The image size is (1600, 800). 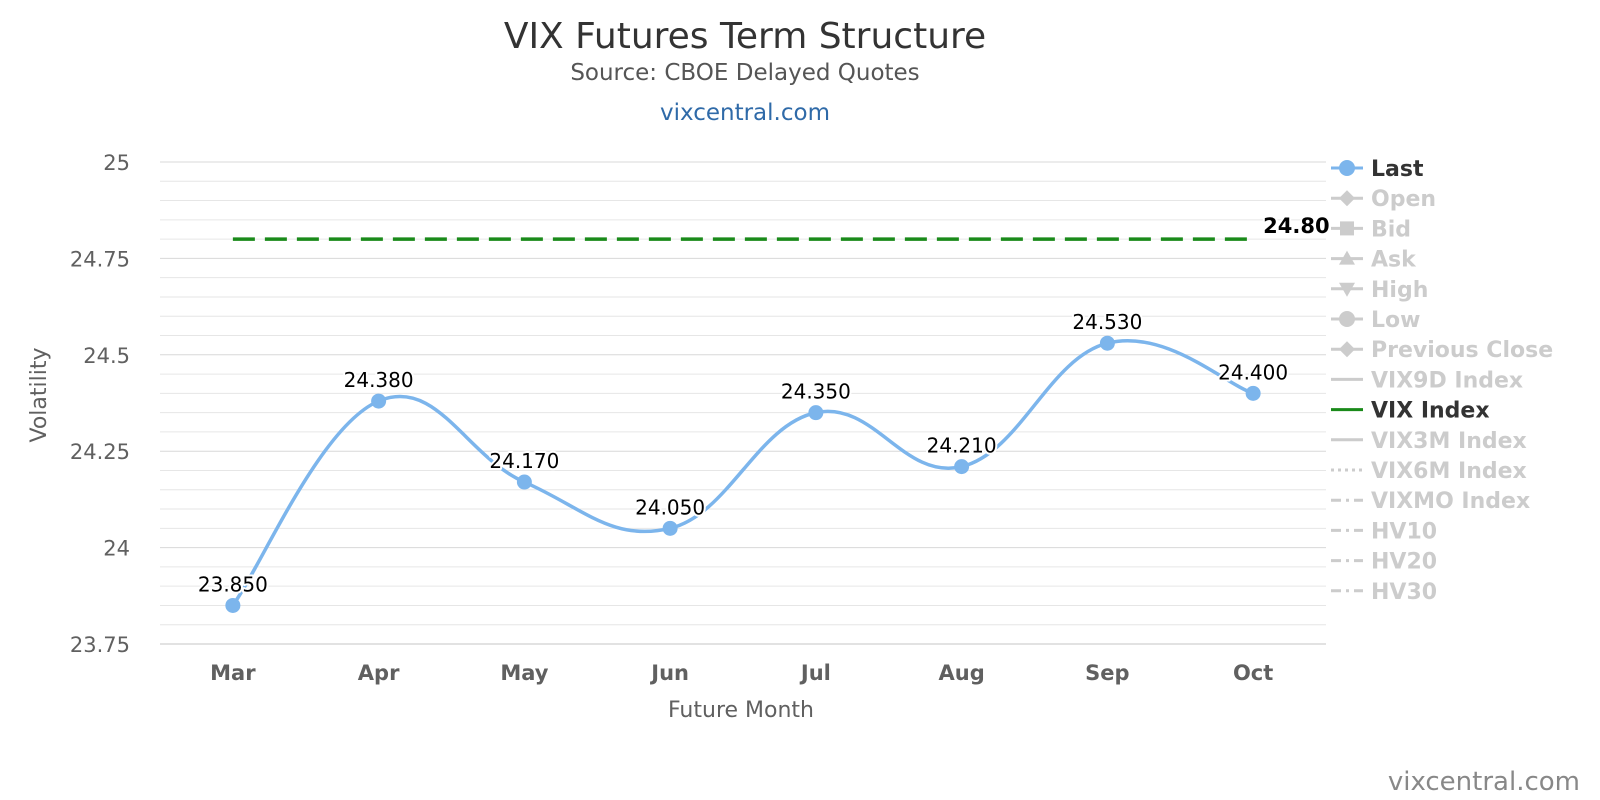 I want to click on legend-item-vix9d-index: VIX9D Index, so click(x=1427, y=380).